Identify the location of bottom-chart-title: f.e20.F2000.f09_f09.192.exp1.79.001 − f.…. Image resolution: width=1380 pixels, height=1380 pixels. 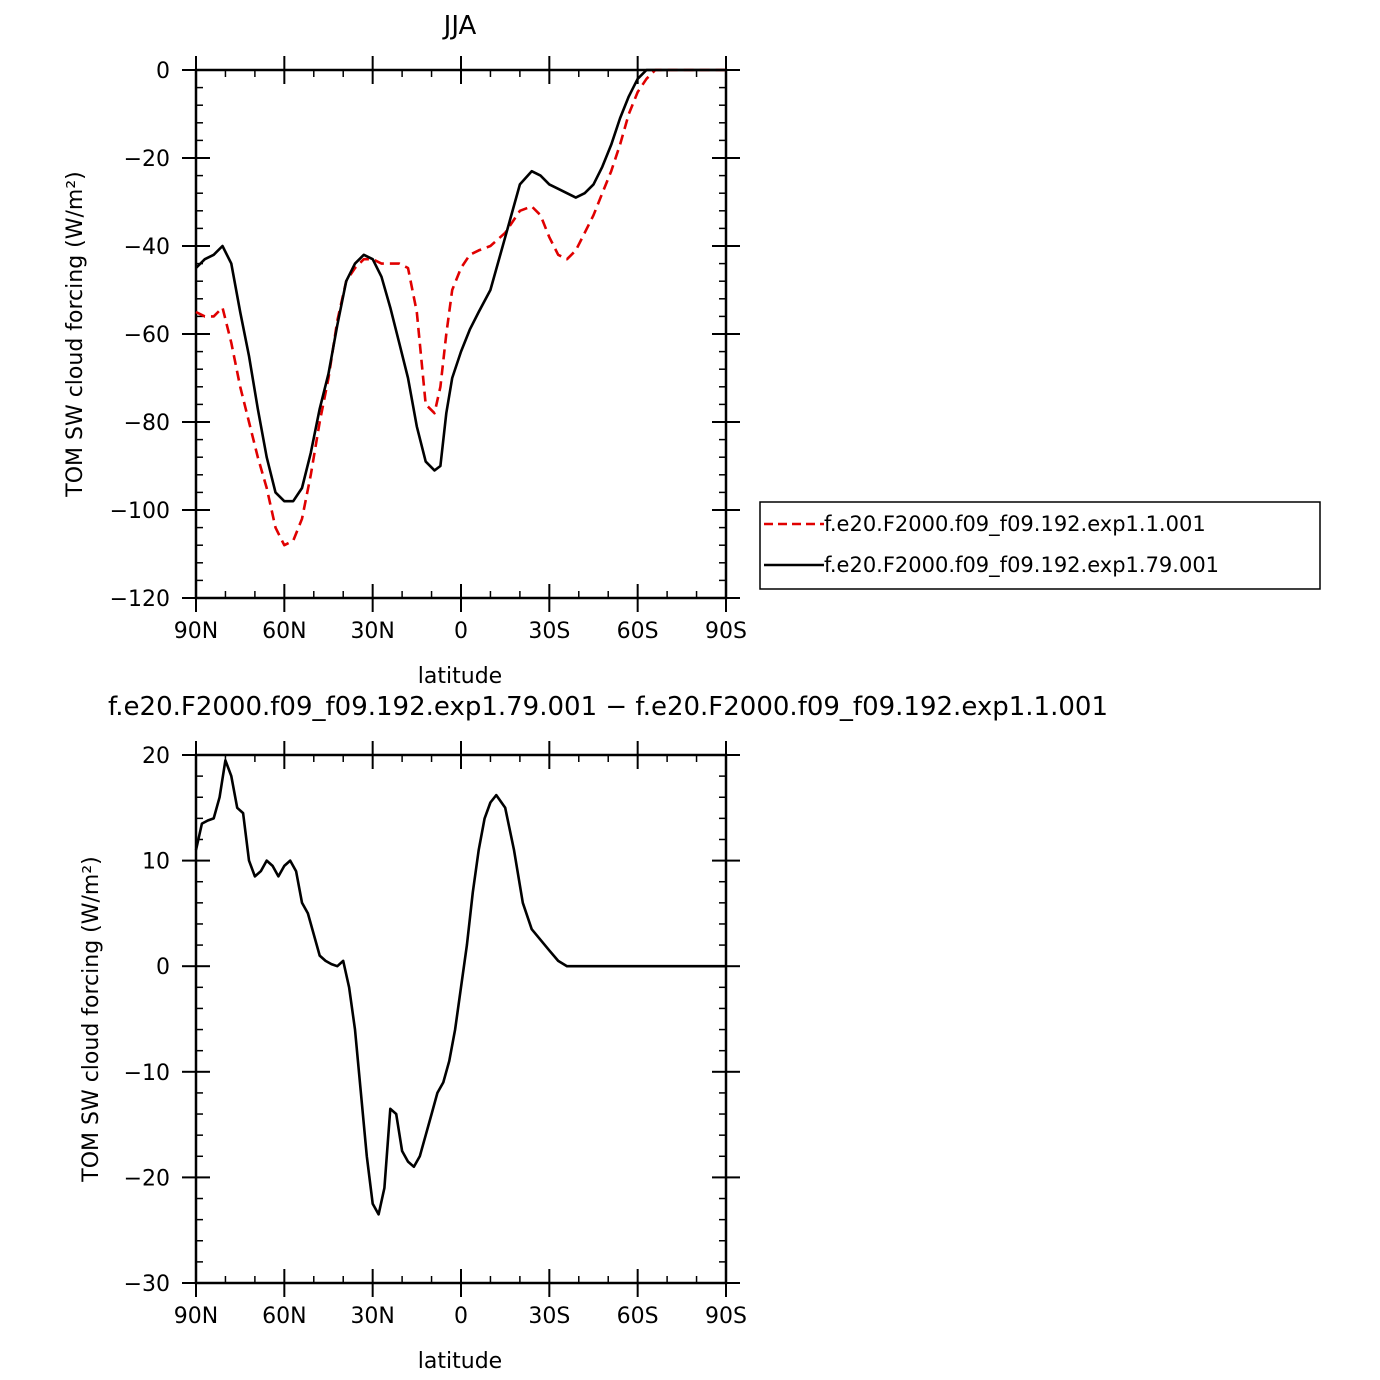
(608, 707).